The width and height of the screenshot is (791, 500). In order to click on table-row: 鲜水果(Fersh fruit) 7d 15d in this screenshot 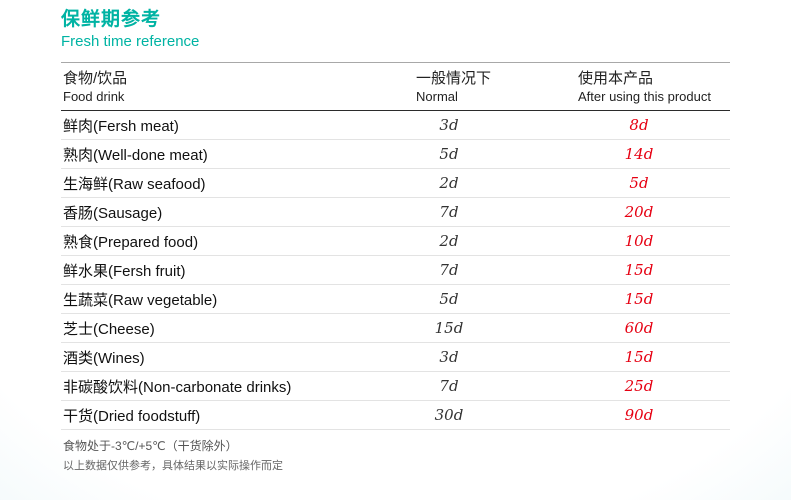, I will do `click(395, 270)`.